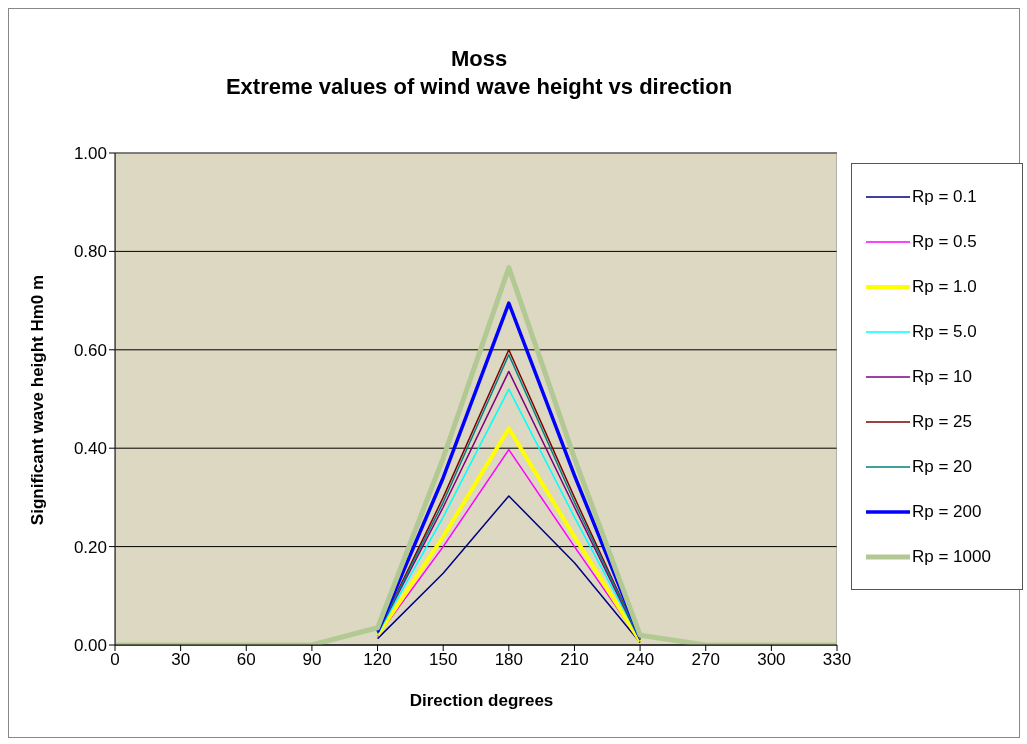  What do you see at coordinates (951, 556) in the screenshot?
I see `legend-label: Rp = 1000` at bounding box center [951, 556].